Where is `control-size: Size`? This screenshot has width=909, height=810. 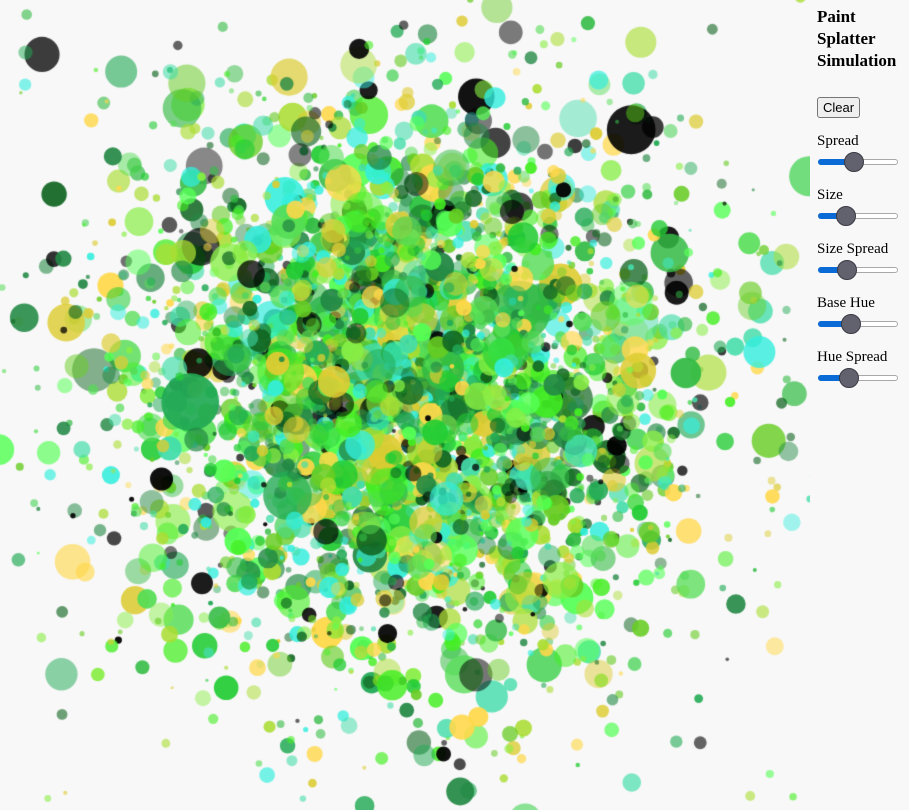 control-size: Size is located at coordinates (862, 206).